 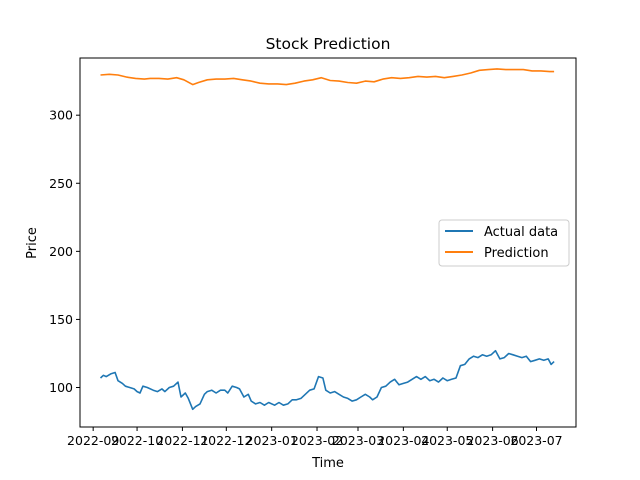 What do you see at coordinates (327, 380) in the screenshot?
I see `series-line-actual-data` at bounding box center [327, 380].